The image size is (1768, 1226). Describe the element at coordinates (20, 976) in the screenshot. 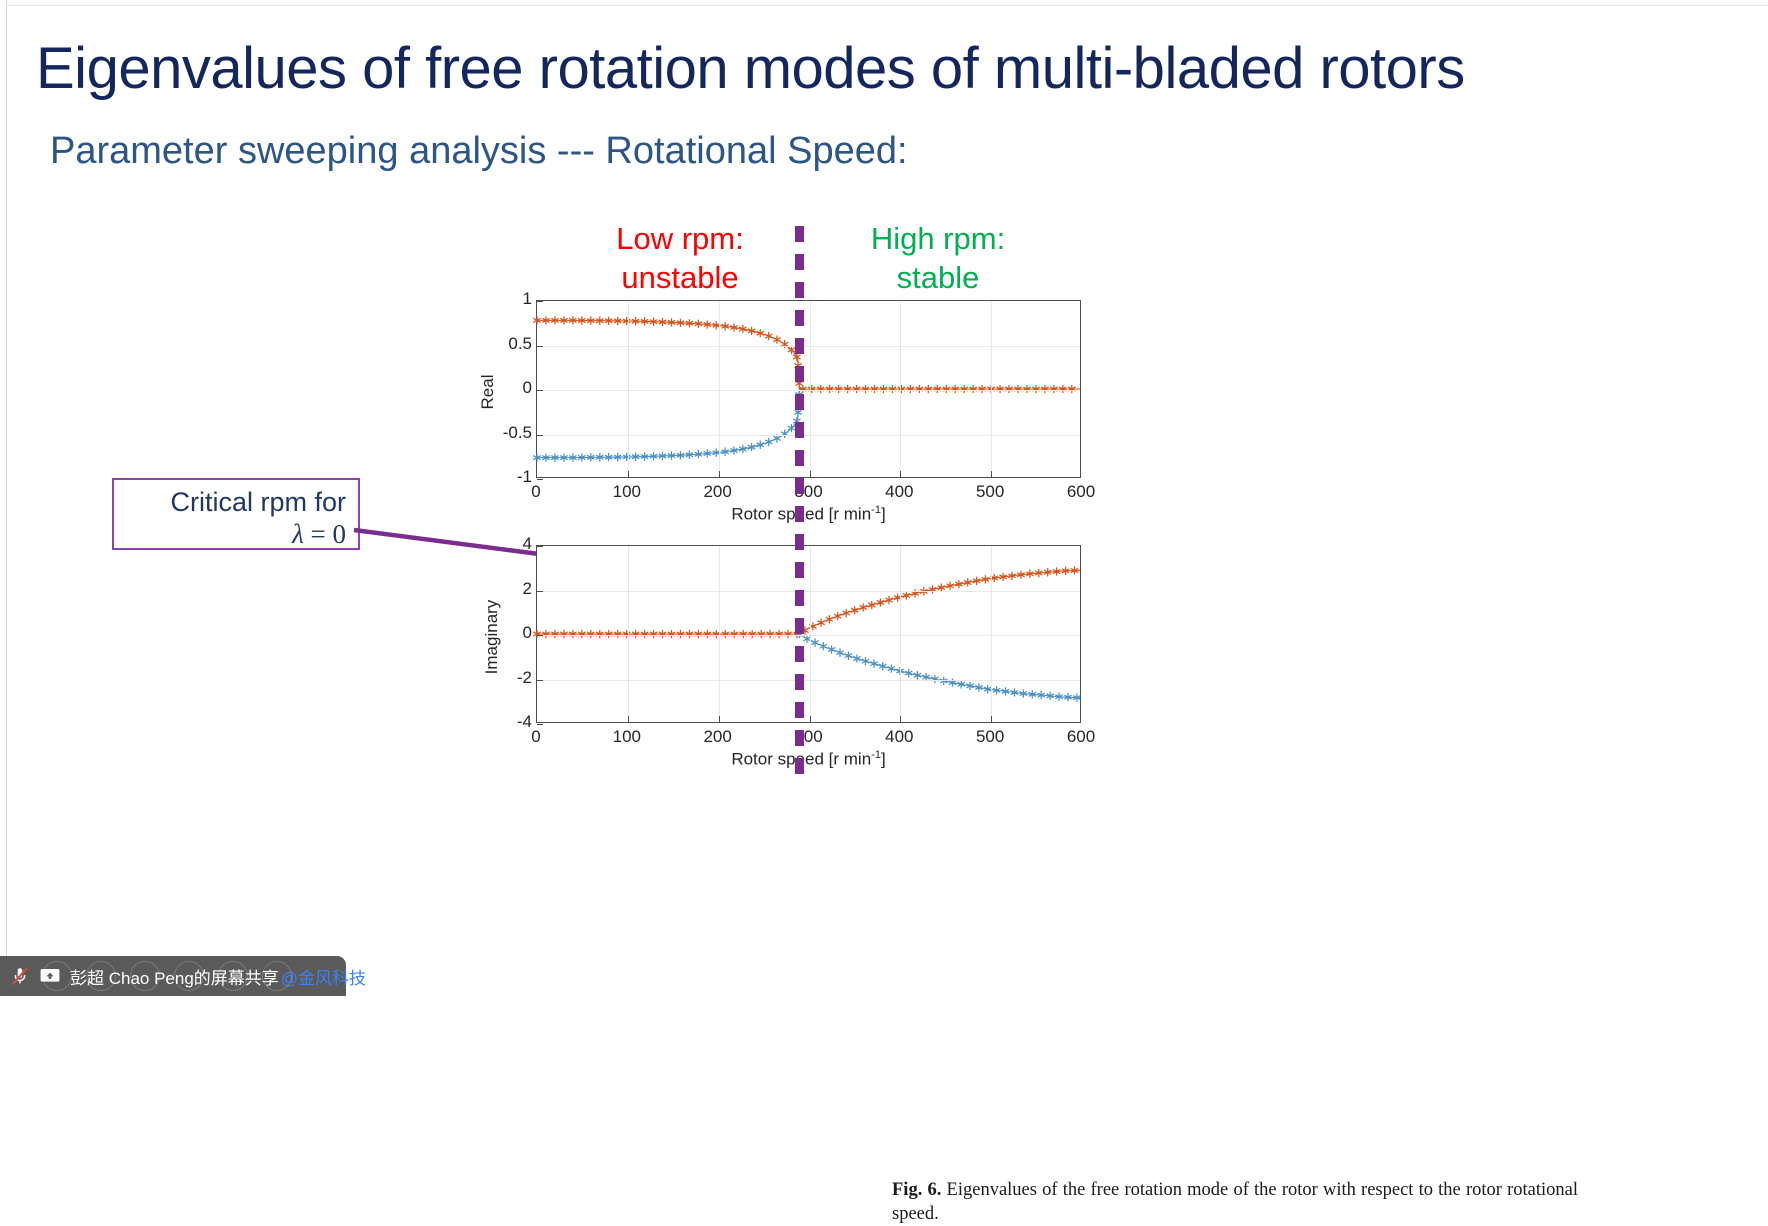

I see `microphone-muted-icon` at that location.